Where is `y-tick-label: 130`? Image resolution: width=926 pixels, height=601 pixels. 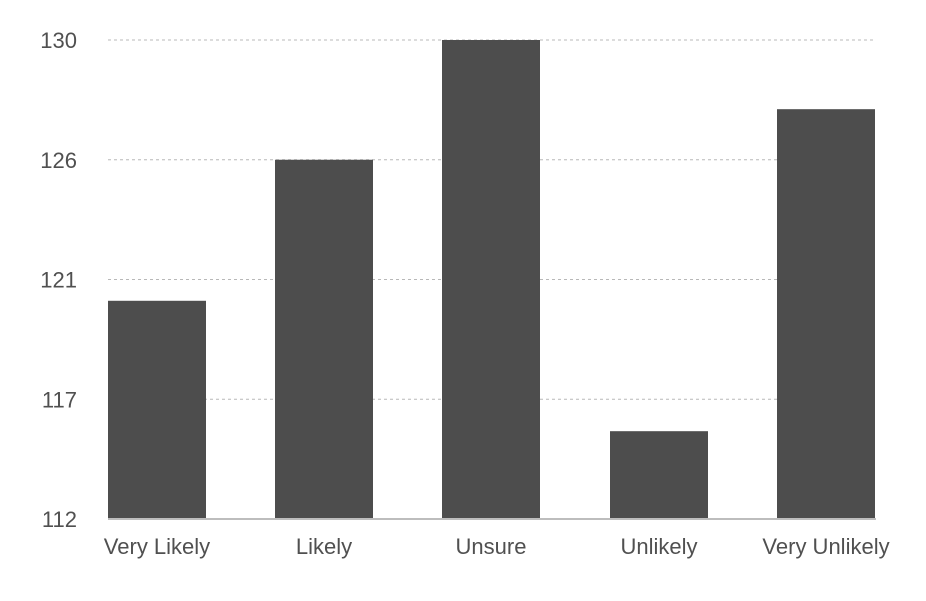
y-tick-label: 130 is located at coordinates (58, 40).